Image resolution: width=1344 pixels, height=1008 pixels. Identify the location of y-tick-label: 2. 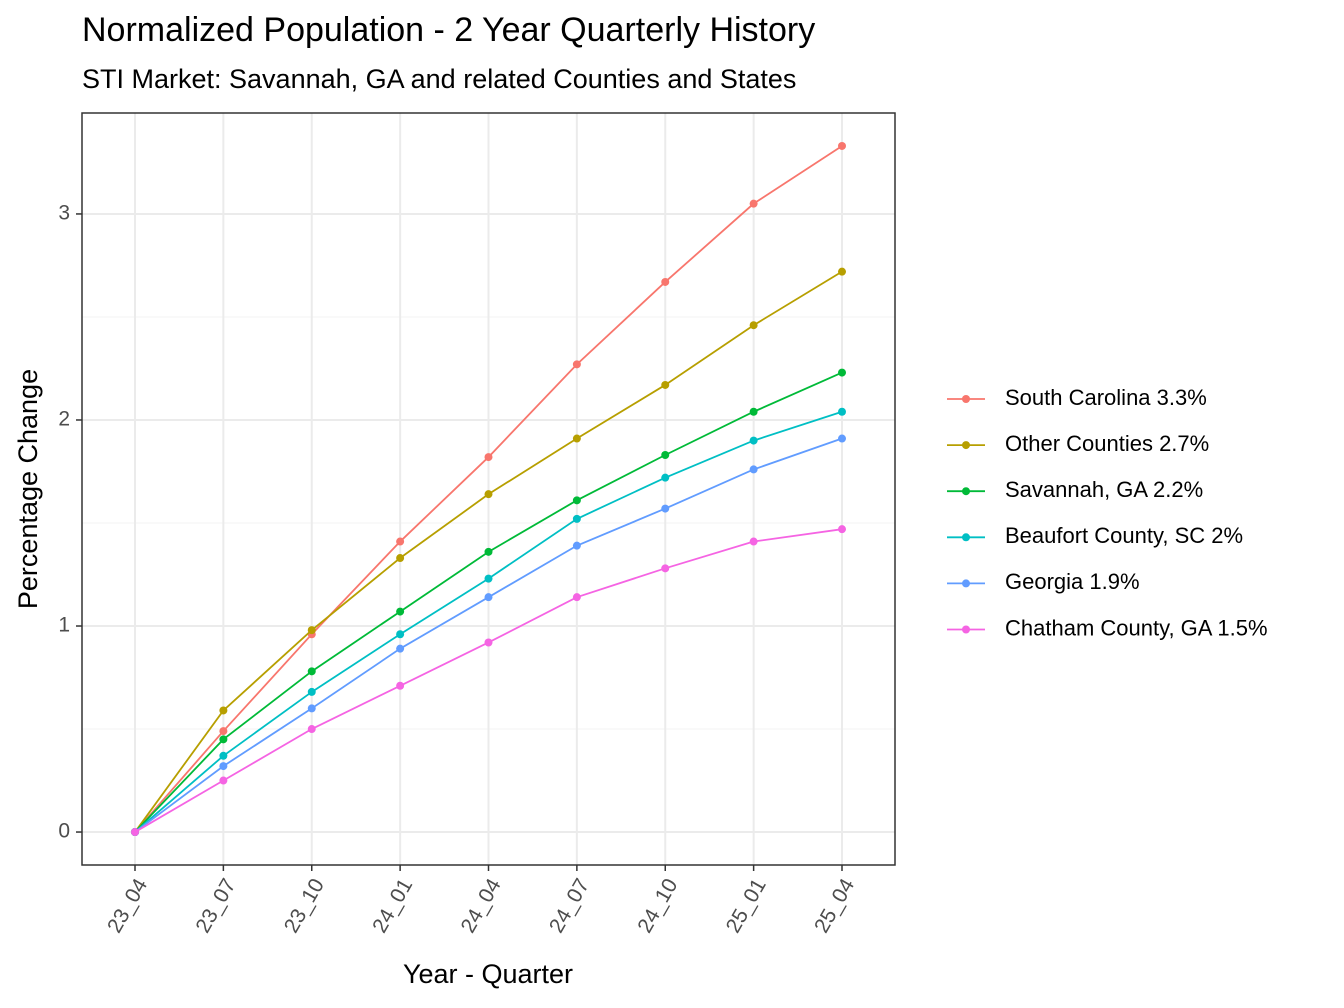
(64, 419).